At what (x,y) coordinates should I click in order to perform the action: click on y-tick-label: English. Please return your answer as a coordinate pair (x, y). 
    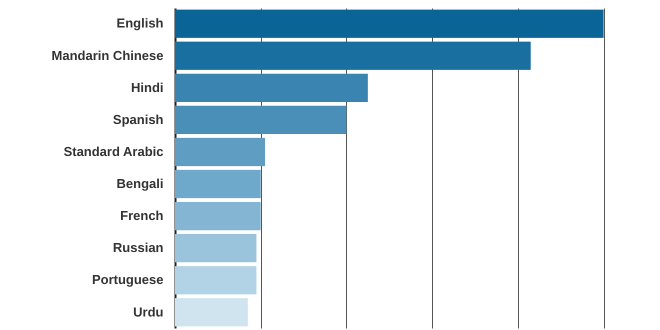
    Looking at the image, I should click on (140, 23).